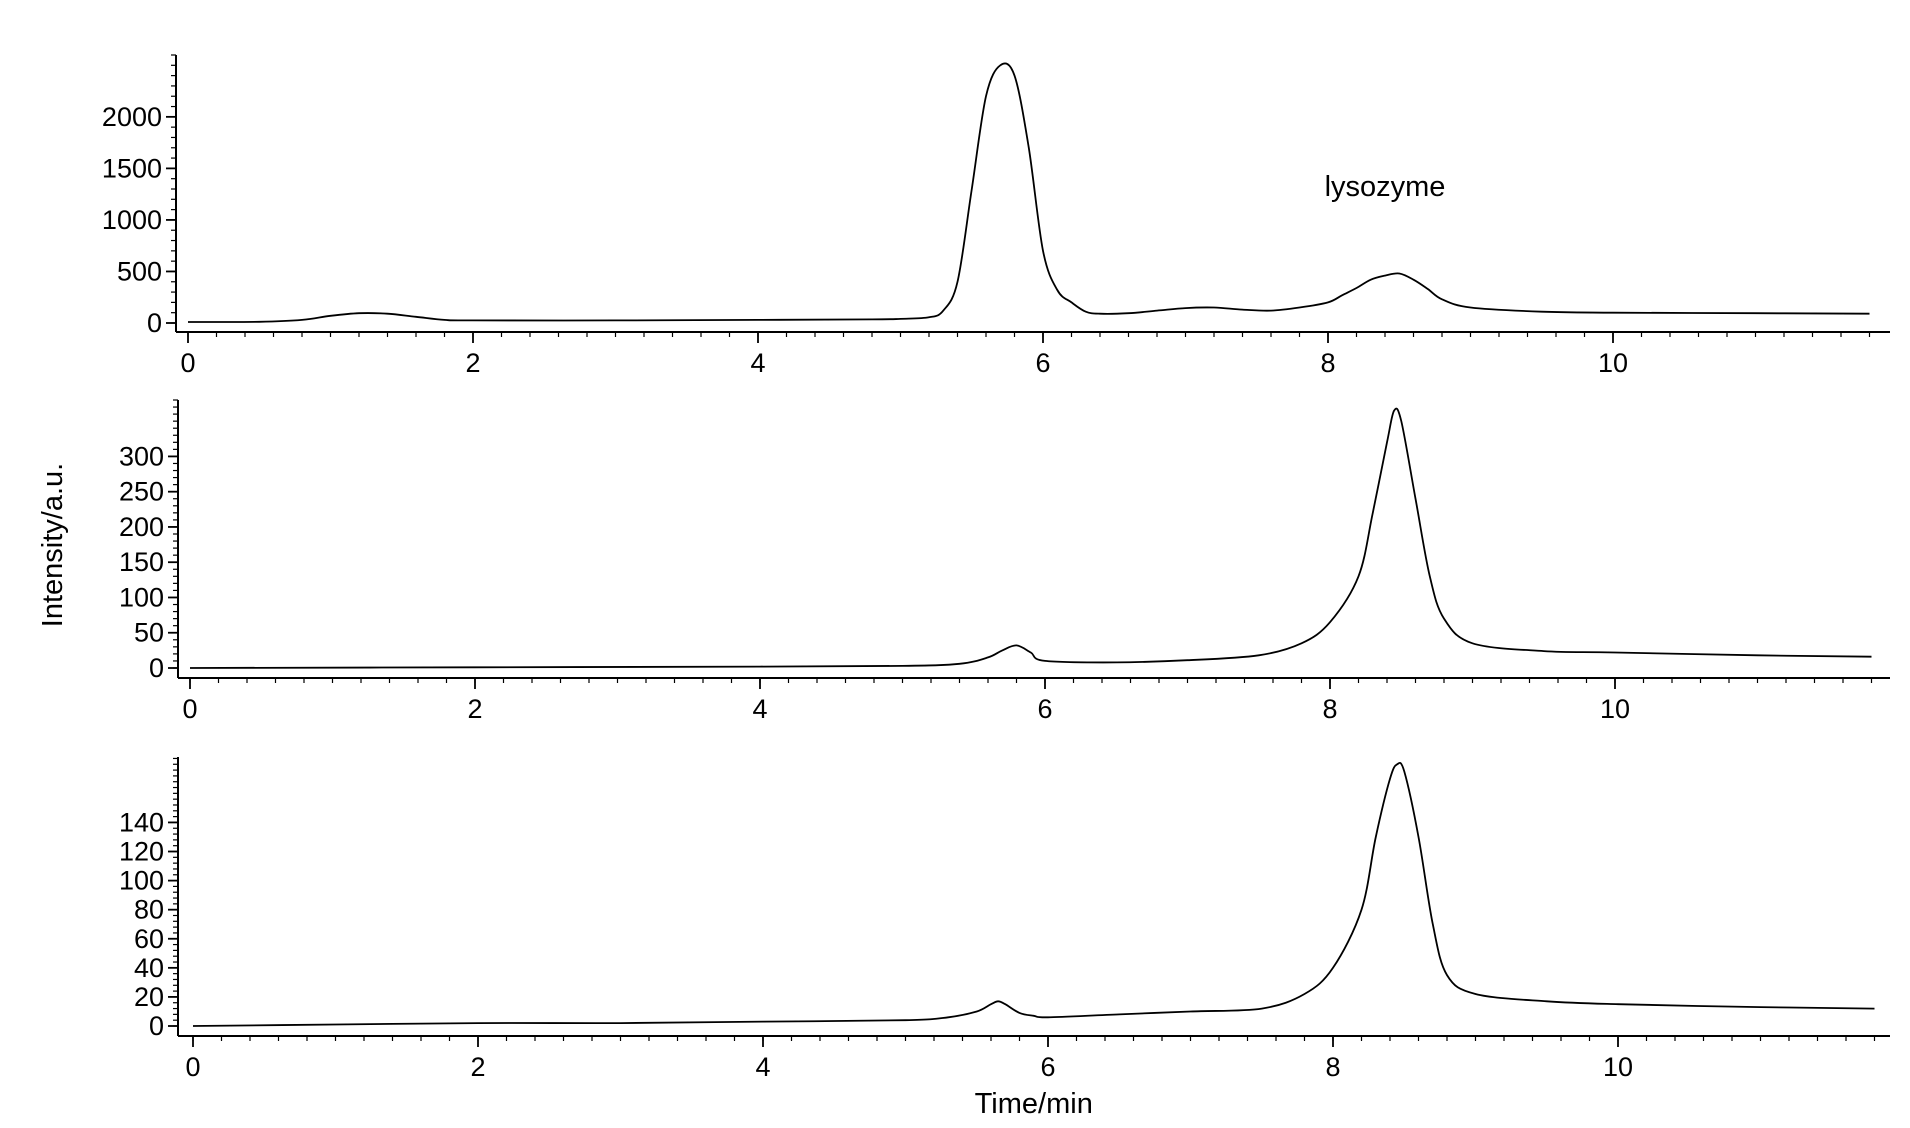 Image resolution: width=1910 pixels, height=1128 pixels. What do you see at coordinates (53, 545) in the screenshot?
I see `y-axis-title: Intensity/a.u.` at bounding box center [53, 545].